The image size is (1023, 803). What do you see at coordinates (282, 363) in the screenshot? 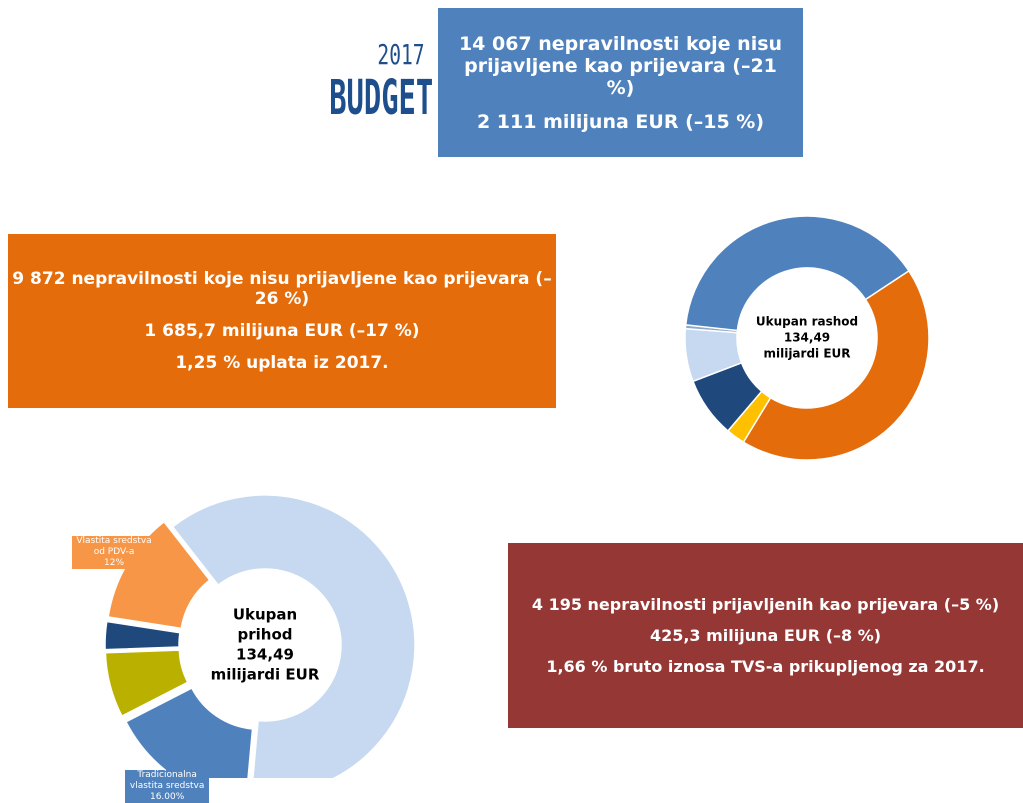
I see `box-line: 1,25 % uplata iz 2017.` at bounding box center [282, 363].